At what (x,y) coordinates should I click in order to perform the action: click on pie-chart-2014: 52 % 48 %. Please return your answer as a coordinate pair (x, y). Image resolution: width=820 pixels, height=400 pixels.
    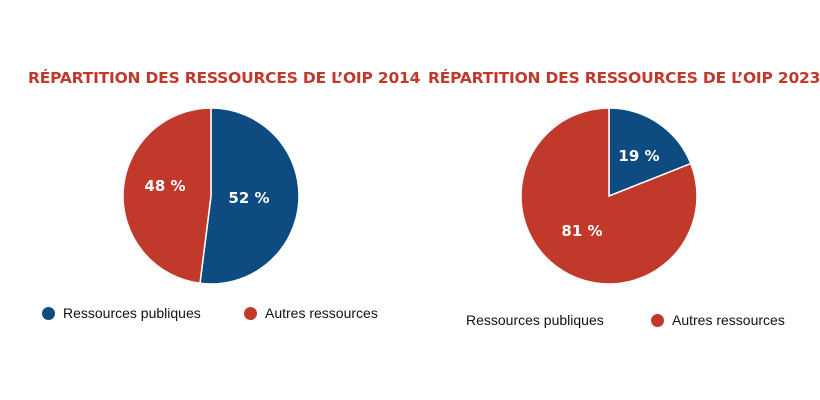
    Looking at the image, I should click on (211, 196).